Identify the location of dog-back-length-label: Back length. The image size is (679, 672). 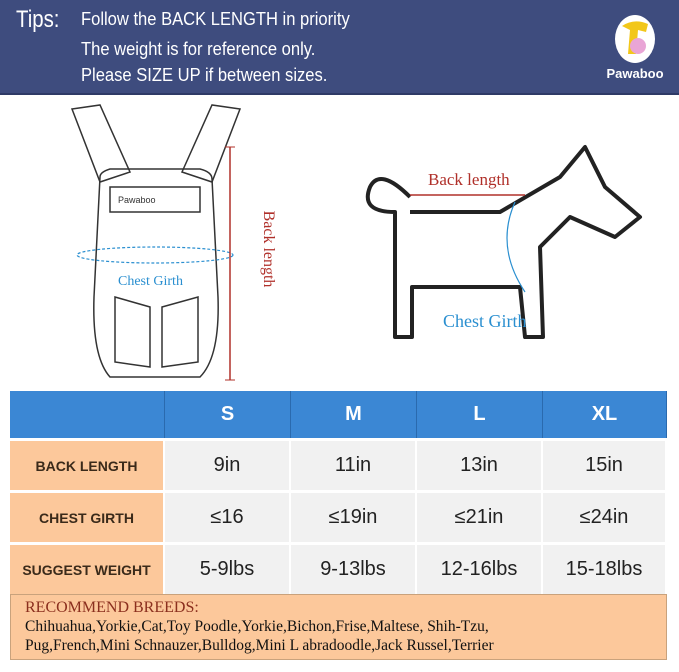
(469, 179).